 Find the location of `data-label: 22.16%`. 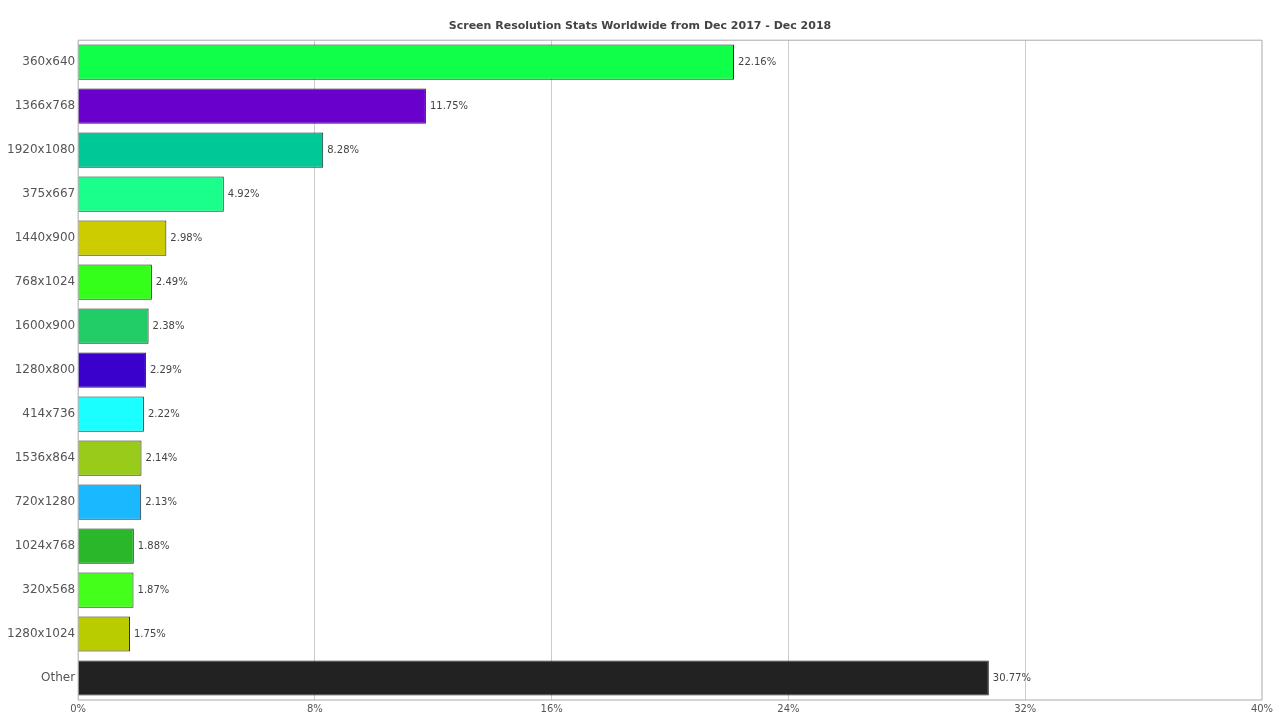

data-label: 22.16% is located at coordinates (757, 61).